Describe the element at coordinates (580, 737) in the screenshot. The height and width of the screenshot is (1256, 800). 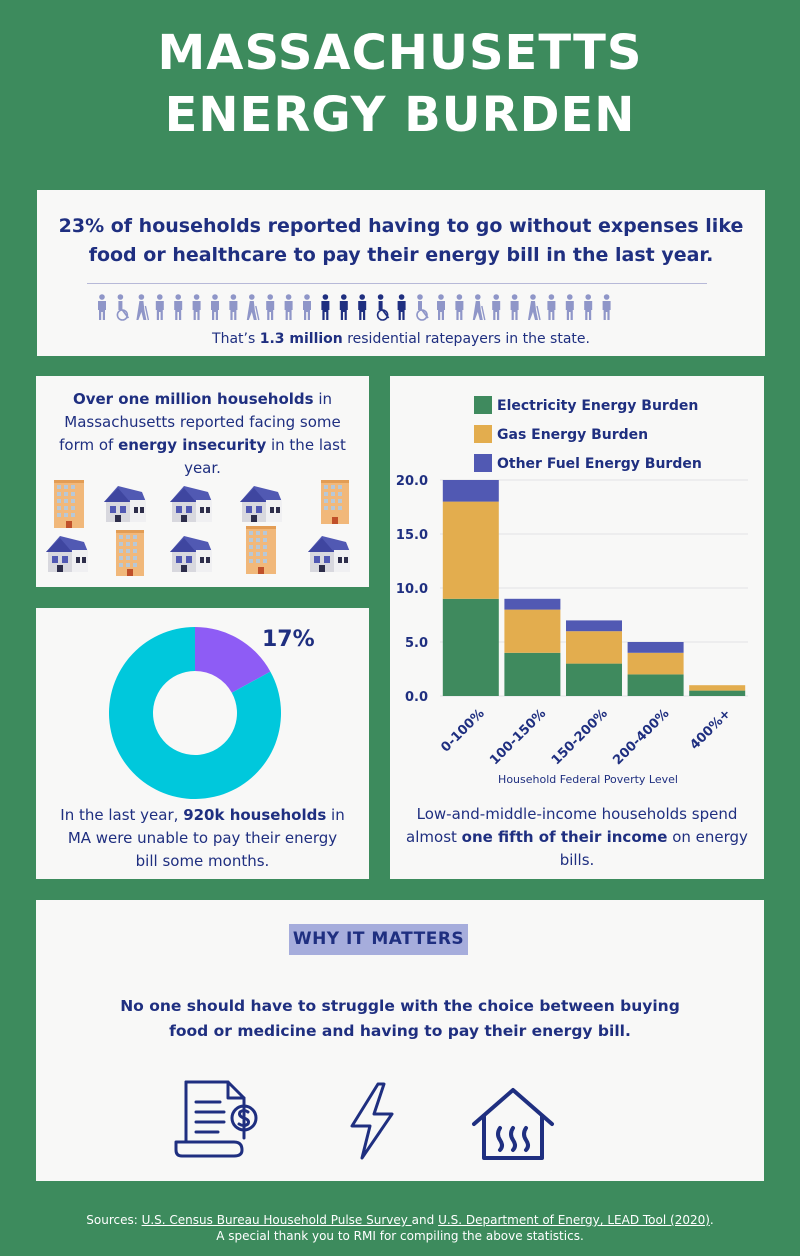
I see `x-tick-label: 150-200%` at that location.